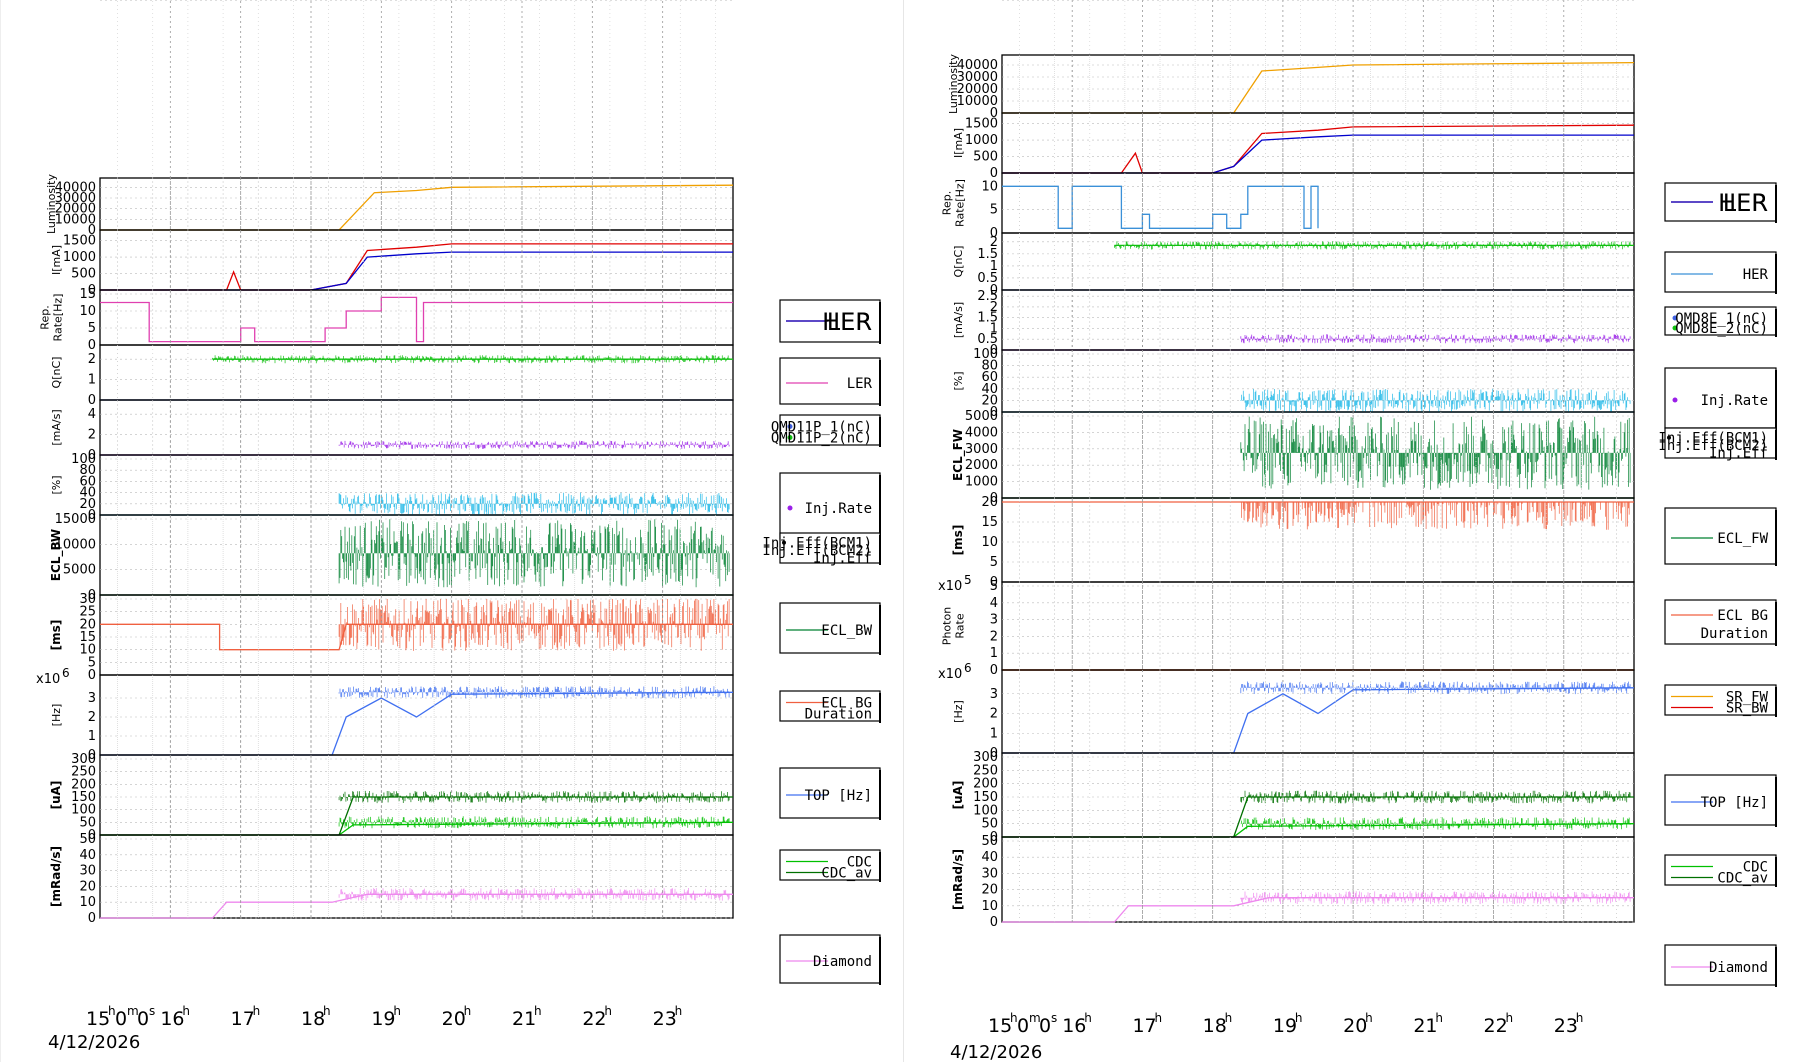 This screenshot has width=1806, height=1062. What do you see at coordinates (958, 879) in the screenshot?
I see `y-axis-label: [mRad/s]` at bounding box center [958, 879].